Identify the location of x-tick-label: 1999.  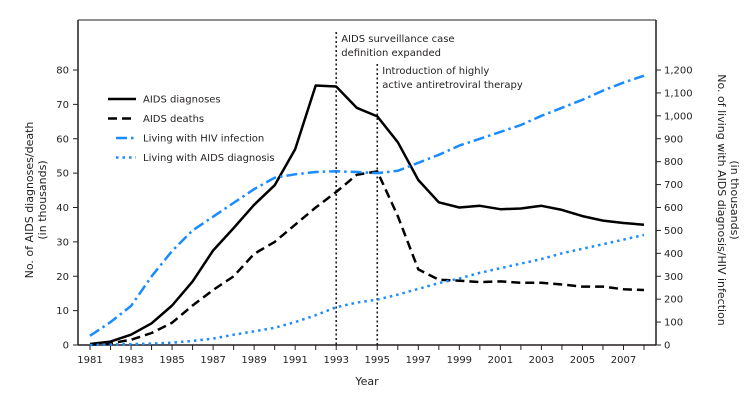
(459, 360).